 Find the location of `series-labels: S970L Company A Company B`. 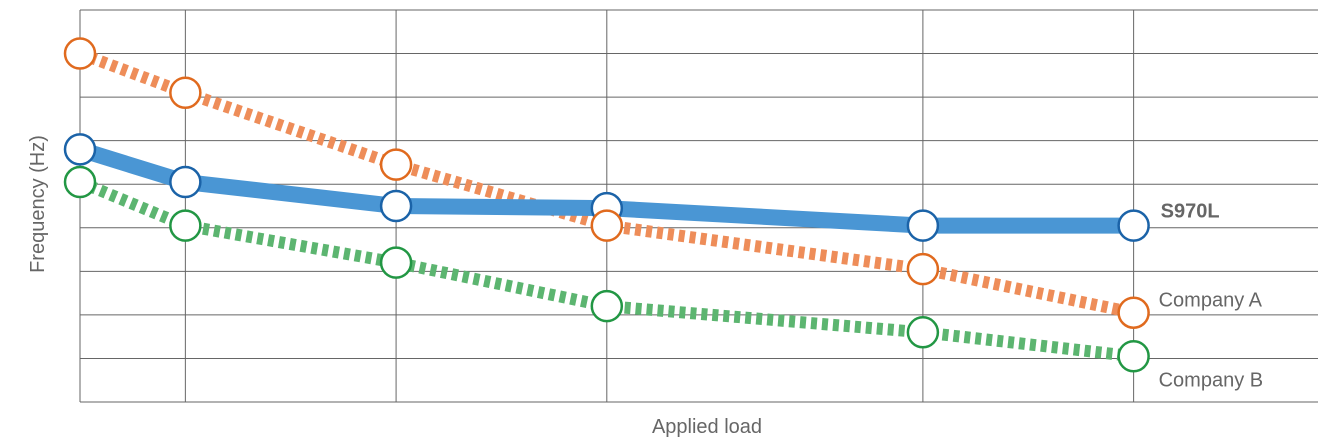

series-labels: S970L Company A Company B is located at coordinates (1211, 296).